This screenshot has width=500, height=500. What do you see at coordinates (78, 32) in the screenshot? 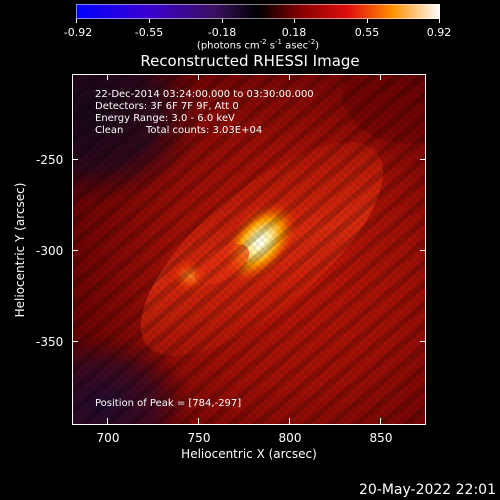
I see `colorbar-tick-label: -0.92` at bounding box center [78, 32].